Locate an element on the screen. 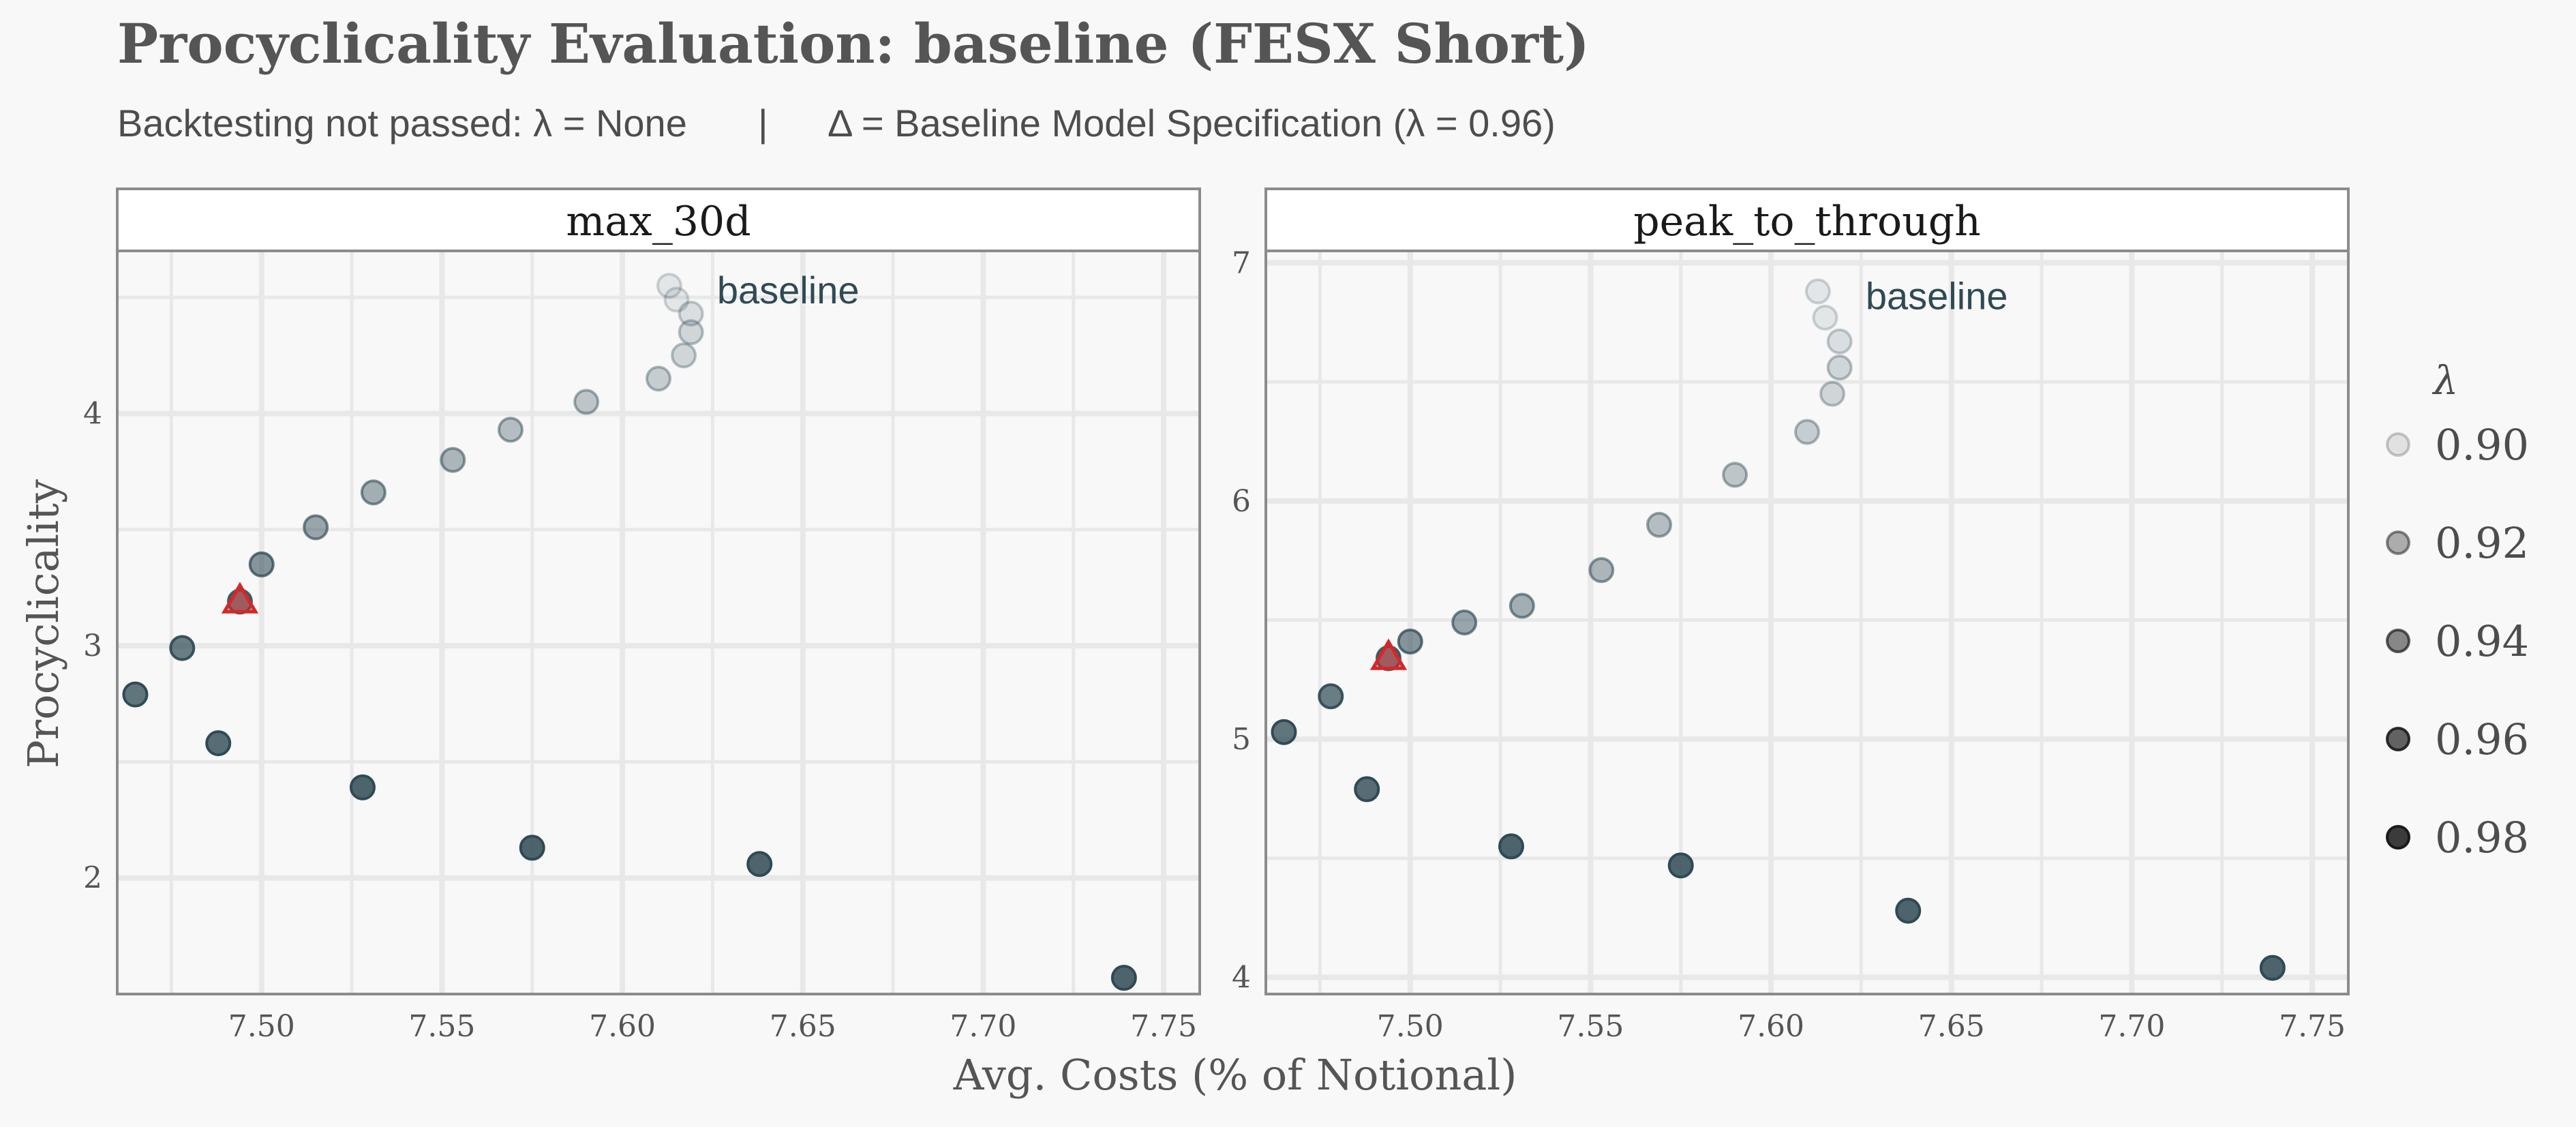 The width and height of the screenshot is (2576, 1127). y-tick-label: 7 is located at coordinates (1241, 262).